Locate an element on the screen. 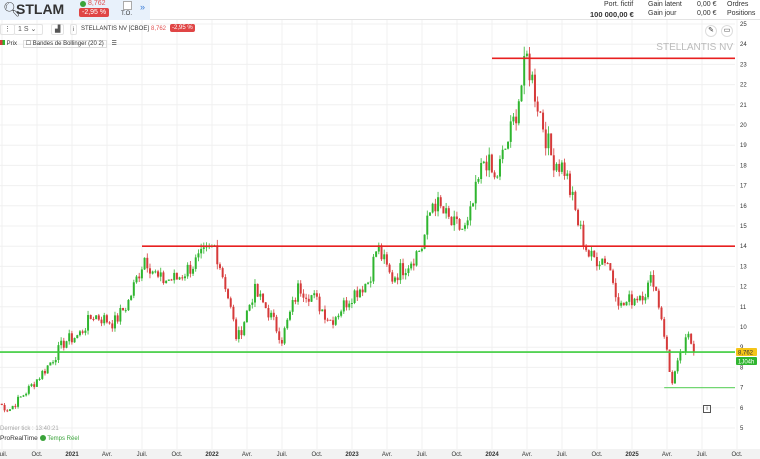 The height and width of the screenshot is (459, 760). menu-icon: ⋮ is located at coordinates (7, 29).